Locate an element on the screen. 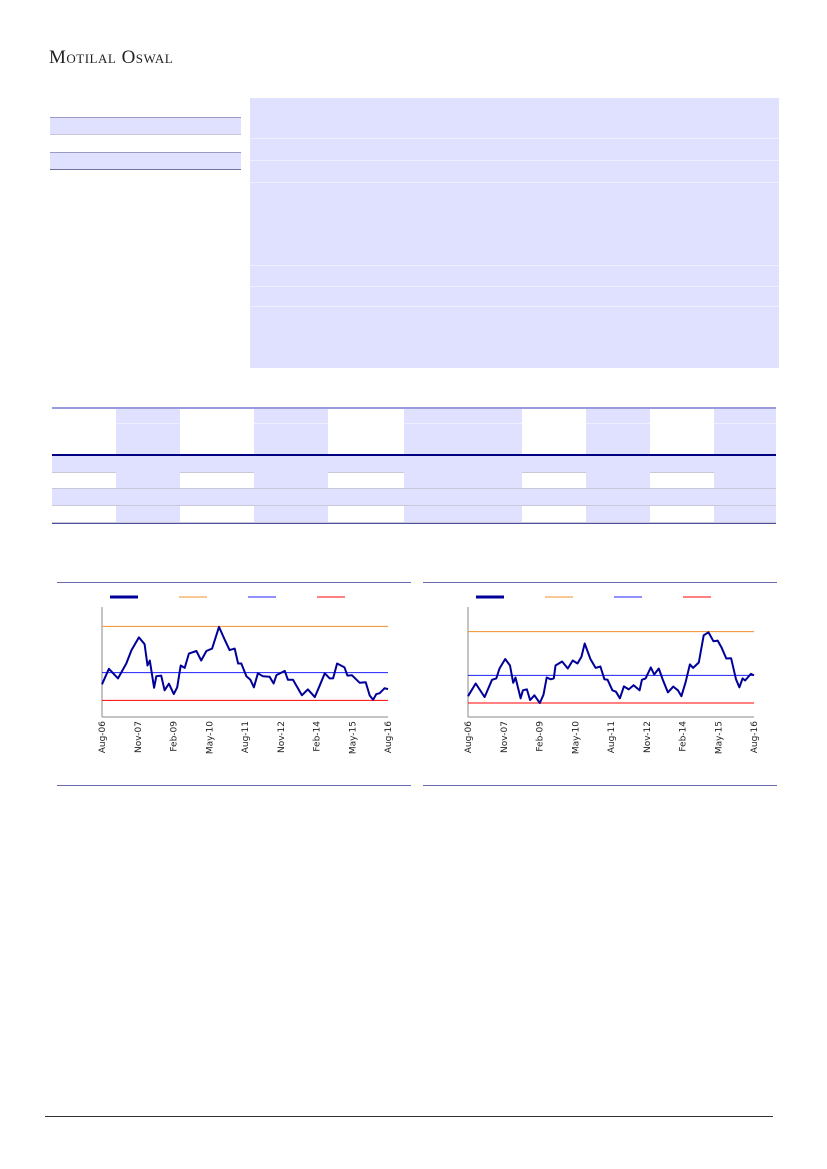 This screenshot has width=827, height=1169. chart-1-frame is located at coordinates (234, 684).